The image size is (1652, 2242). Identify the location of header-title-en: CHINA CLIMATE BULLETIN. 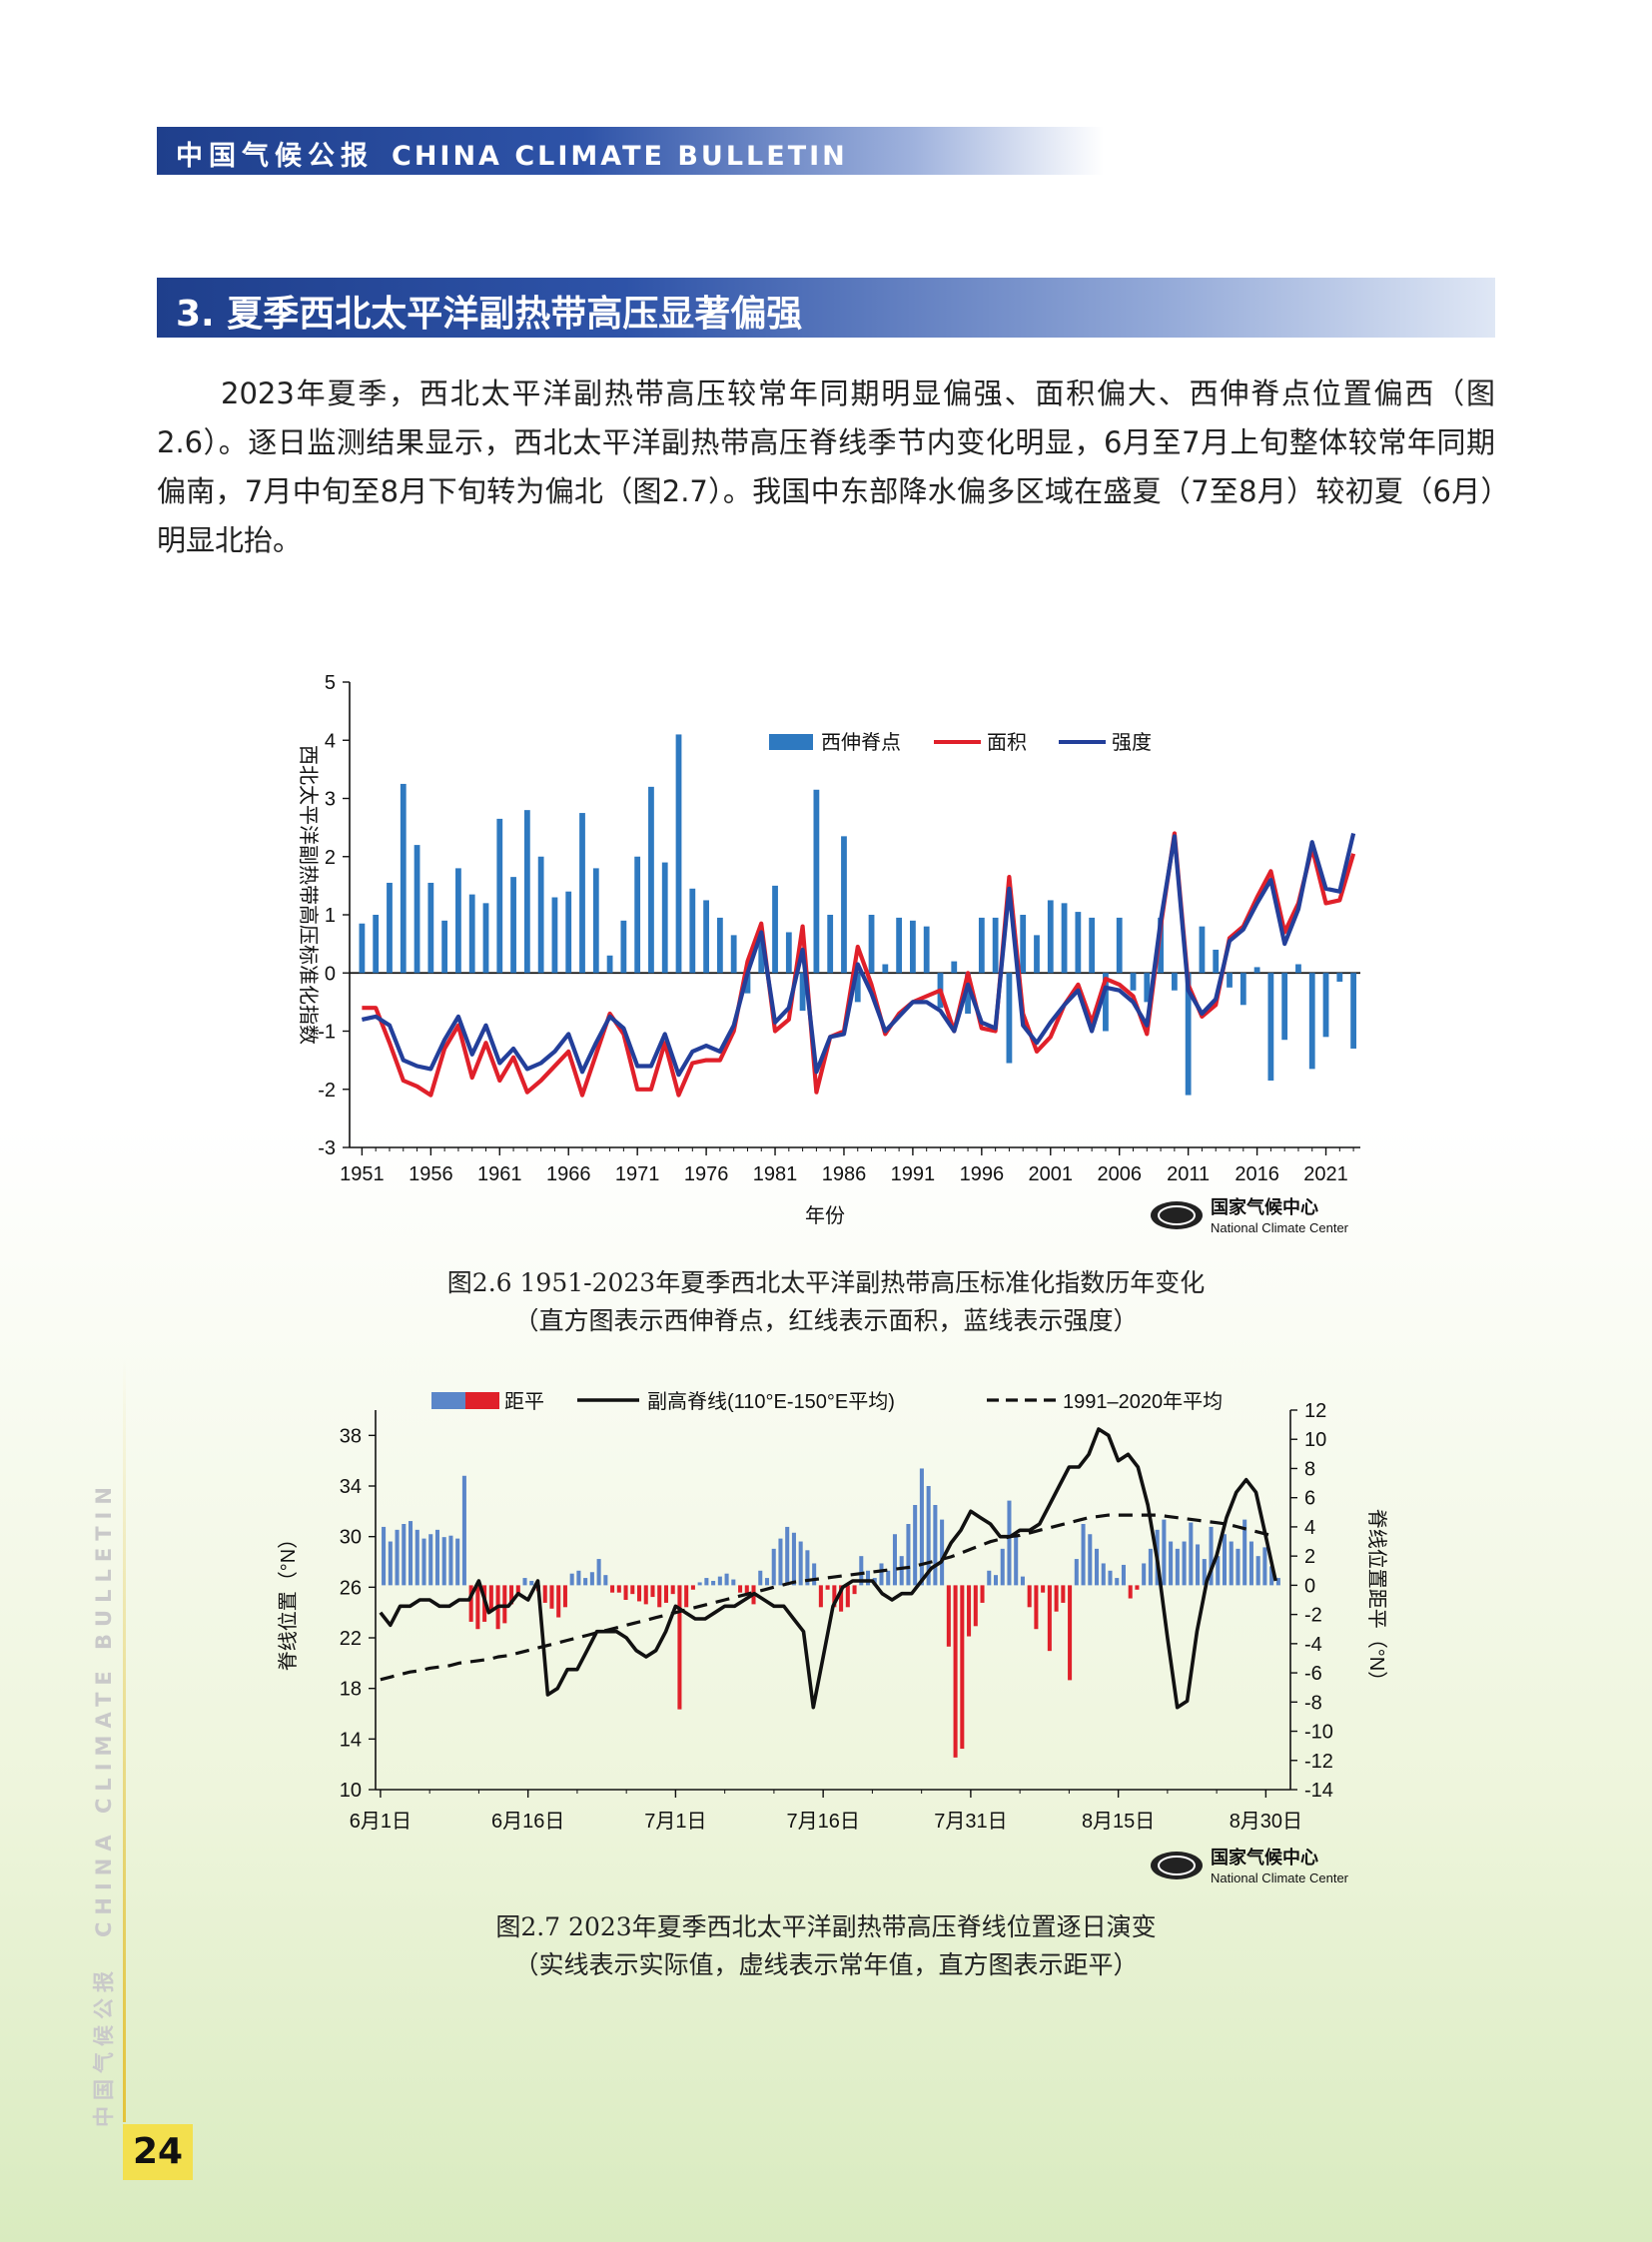
(620, 156).